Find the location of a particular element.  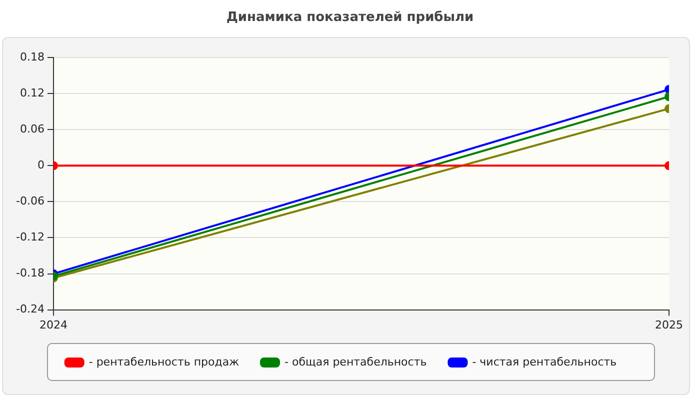

x-tick-label: 2025 is located at coordinates (669, 325).